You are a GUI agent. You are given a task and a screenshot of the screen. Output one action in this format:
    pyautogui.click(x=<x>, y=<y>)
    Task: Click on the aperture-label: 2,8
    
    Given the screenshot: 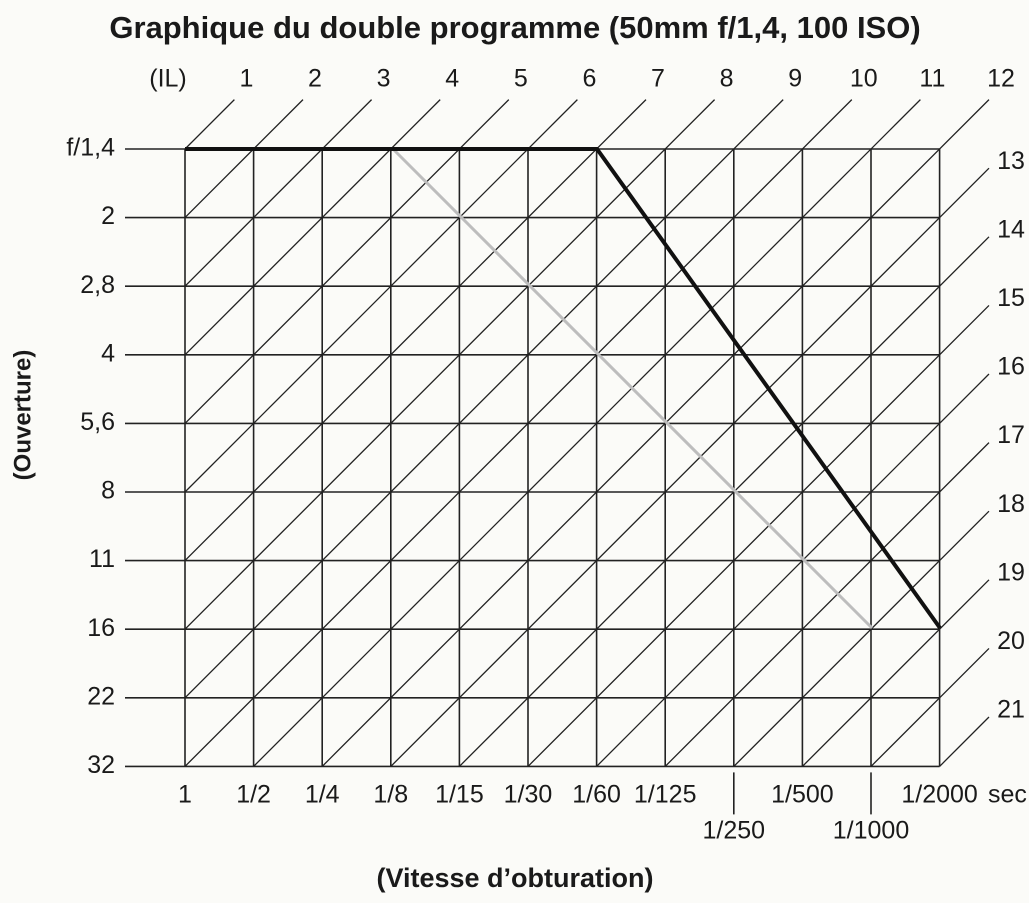 What is the action you would take?
    pyautogui.click(x=97, y=285)
    